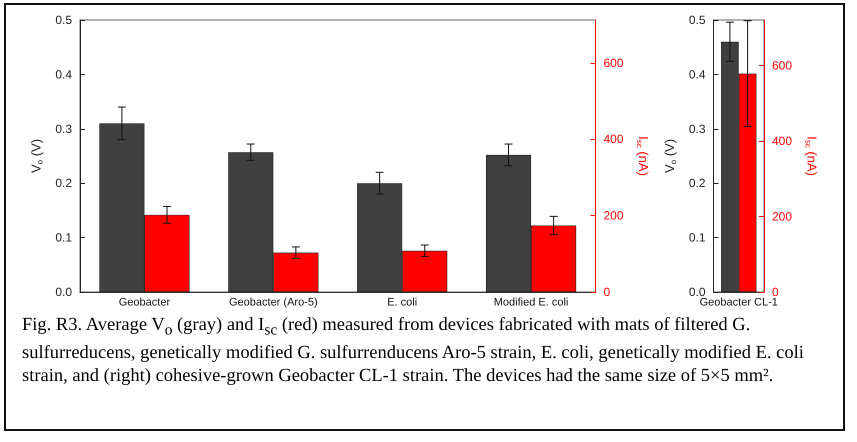 The width and height of the screenshot is (857, 442). What do you see at coordinates (739, 302) in the screenshot?
I see `x-tick-label: Geobacter CL-1` at bounding box center [739, 302].